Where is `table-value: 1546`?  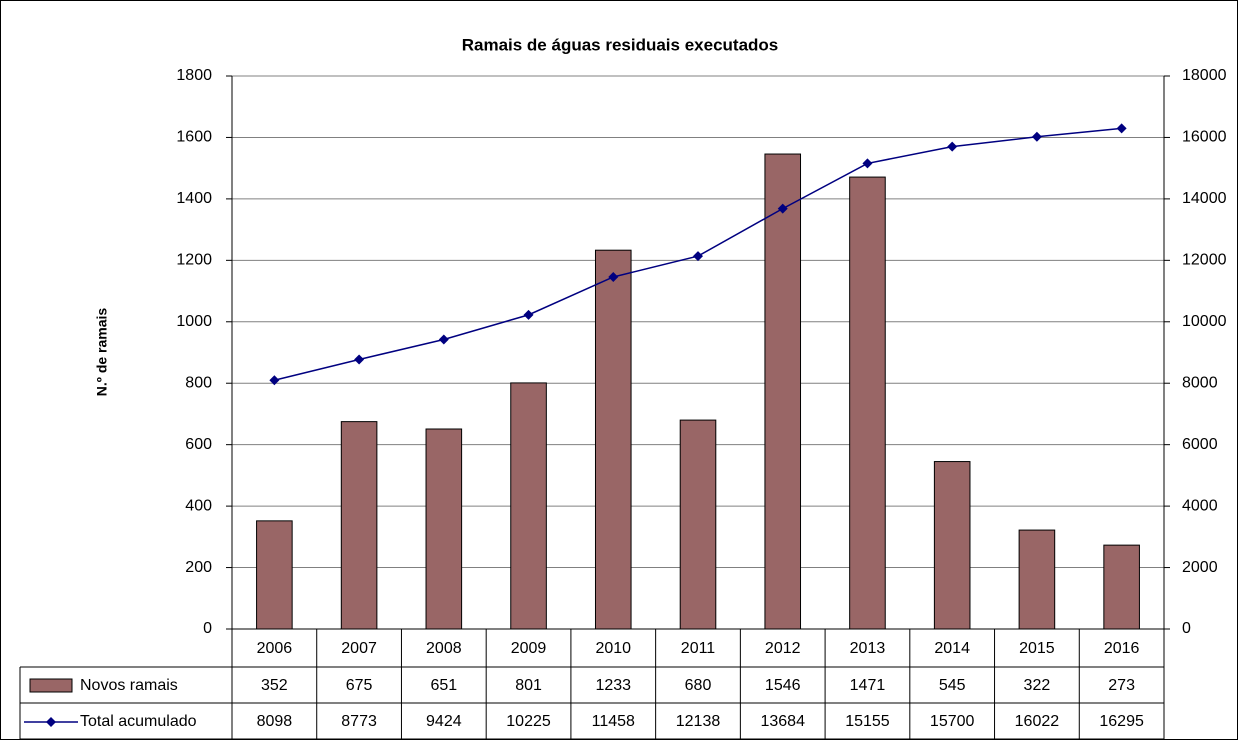 table-value: 1546 is located at coordinates (783, 685).